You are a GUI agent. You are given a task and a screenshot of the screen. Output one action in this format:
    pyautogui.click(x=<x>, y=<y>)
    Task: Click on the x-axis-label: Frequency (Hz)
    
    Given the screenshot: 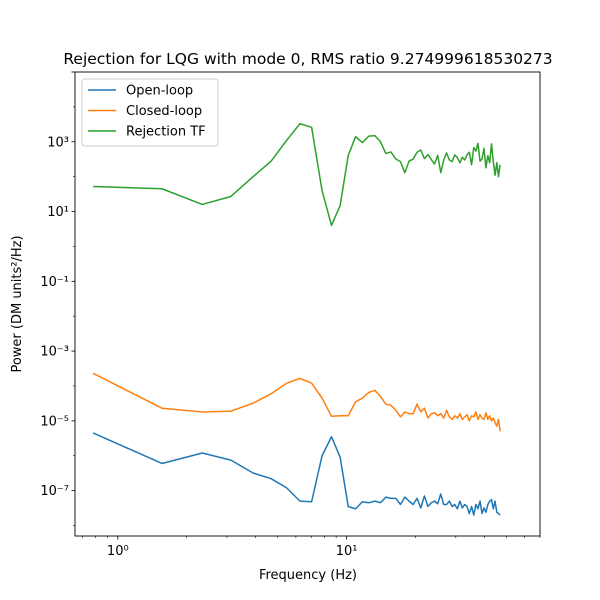 What is the action you would take?
    pyautogui.click(x=308, y=575)
    